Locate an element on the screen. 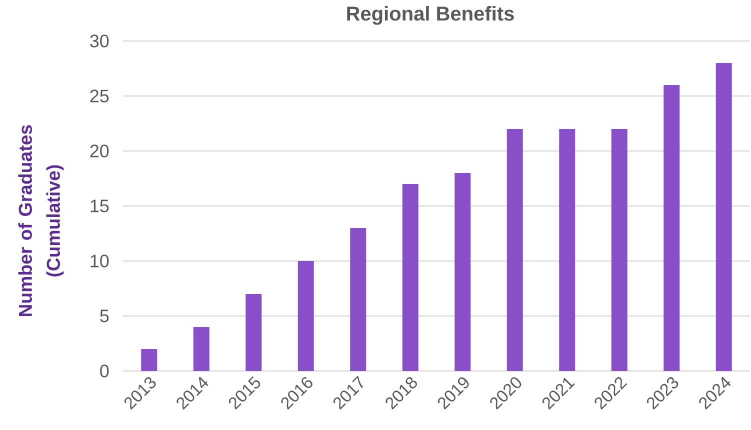 Image resolution: width=751 pixels, height=430 pixels. chart-title: Regional Benefits is located at coordinates (430, 15).